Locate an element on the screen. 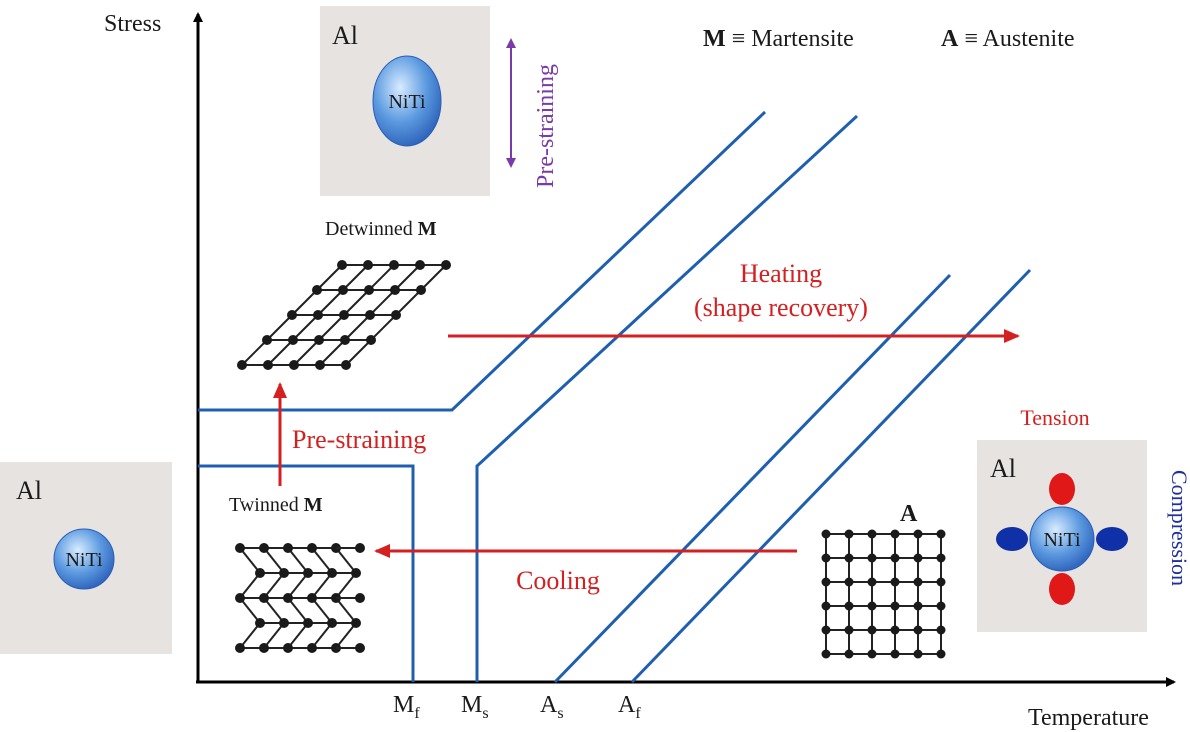 The height and width of the screenshot is (732, 1190). tick-mf: Mf is located at coordinates (406, 707).